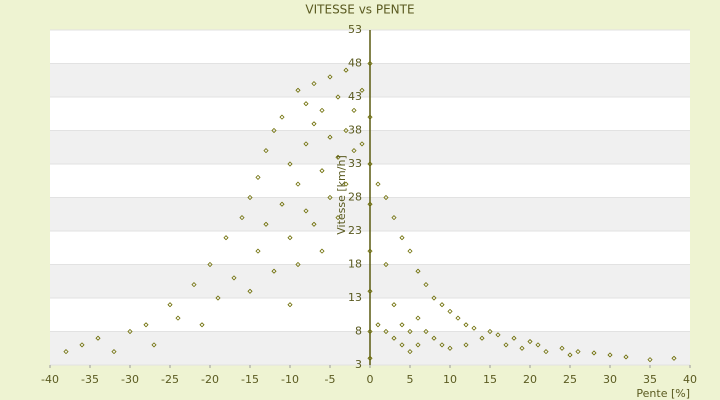  What do you see at coordinates (663, 393) in the screenshot?
I see `x-axis-label: Pente [%]` at bounding box center [663, 393].